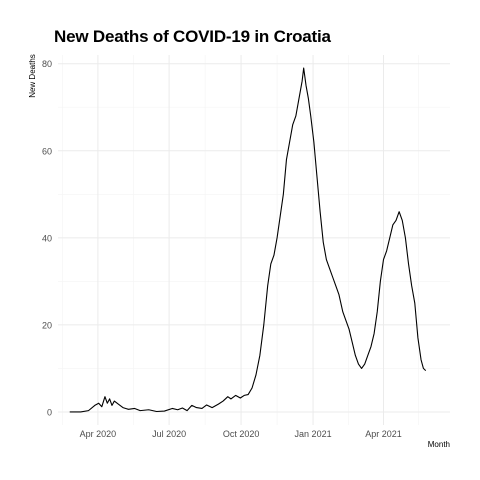 Image resolution: width=480 pixels, height=480 pixels. What do you see at coordinates (98, 434) in the screenshot?
I see `x-tick-label: Apr 2020` at bounding box center [98, 434].